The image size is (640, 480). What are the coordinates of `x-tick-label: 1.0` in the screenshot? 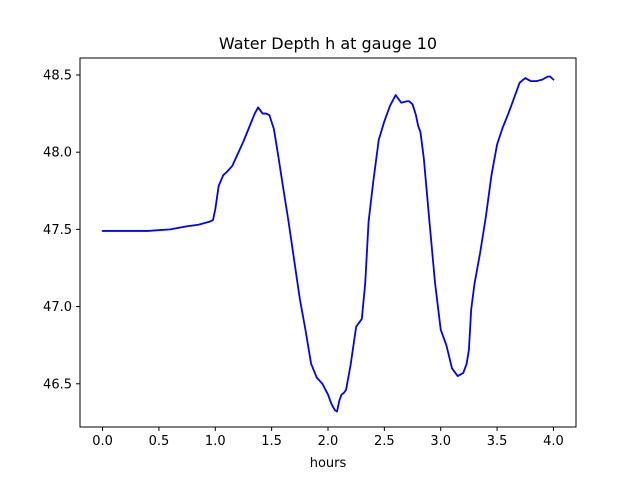 It's located at (215, 441).